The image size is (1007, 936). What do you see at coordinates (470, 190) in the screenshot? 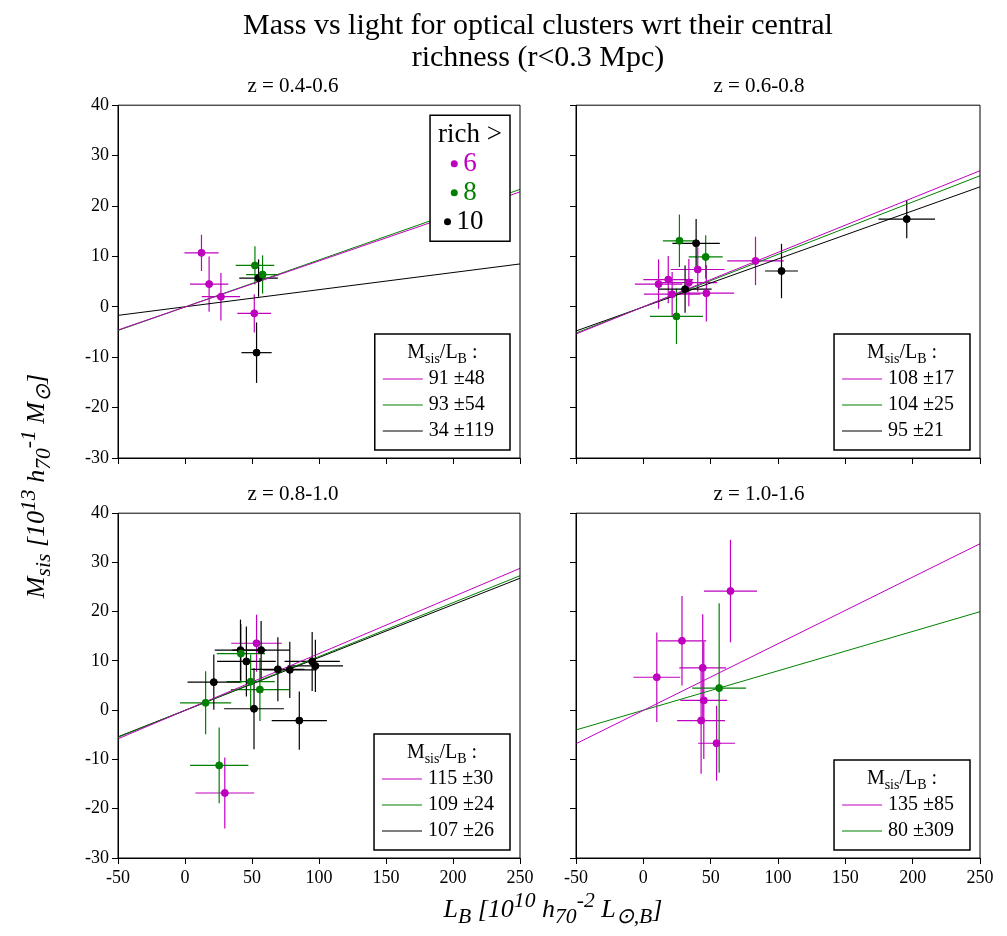
I see `legend-label: 8` at bounding box center [470, 190].